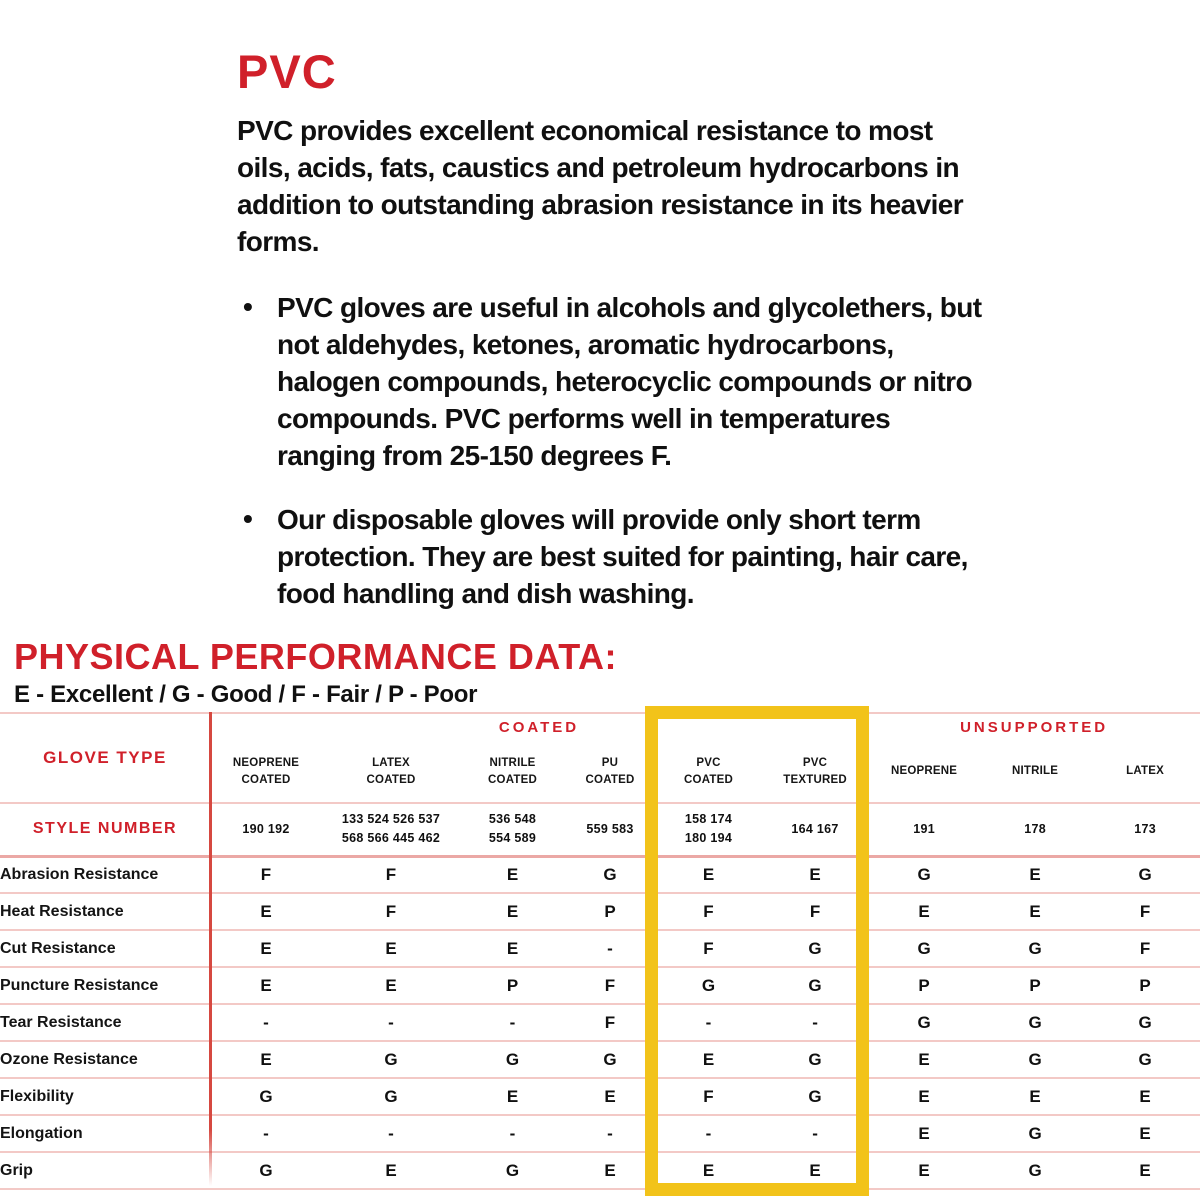  What do you see at coordinates (600, 1096) in the screenshot?
I see `table-row: Flexibility G G E E F G E E E` at bounding box center [600, 1096].